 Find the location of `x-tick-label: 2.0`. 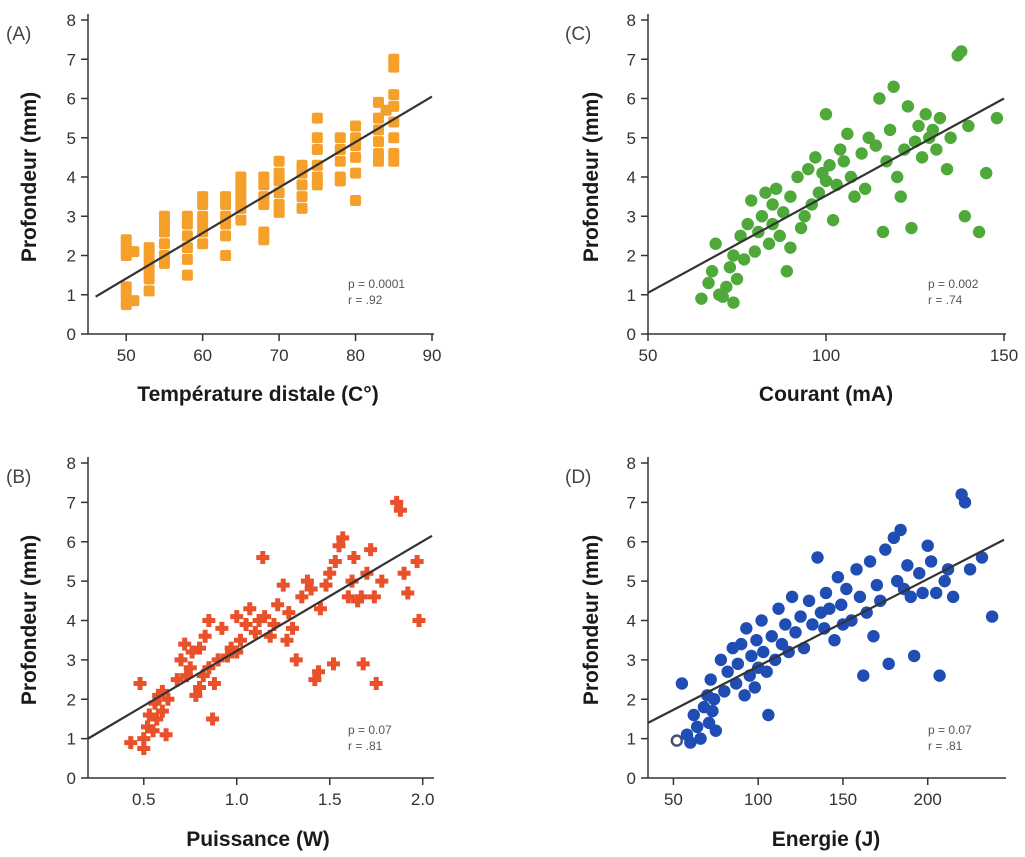

x-tick-label: 2.0 is located at coordinates (423, 799).